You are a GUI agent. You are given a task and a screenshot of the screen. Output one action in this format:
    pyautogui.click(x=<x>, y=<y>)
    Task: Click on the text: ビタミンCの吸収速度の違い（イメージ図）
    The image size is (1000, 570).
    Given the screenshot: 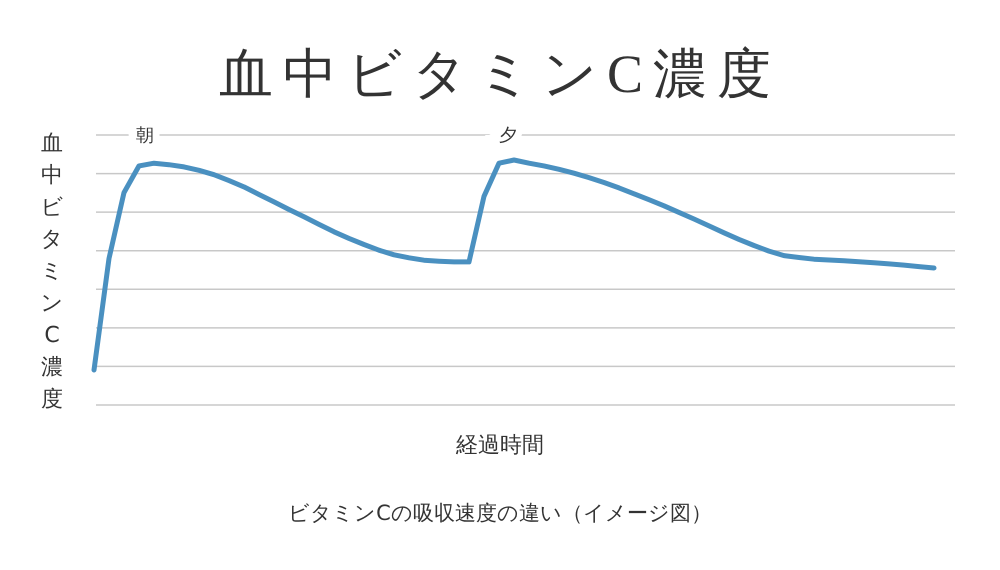 What is the action you would take?
    pyautogui.click(x=500, y=513)
    